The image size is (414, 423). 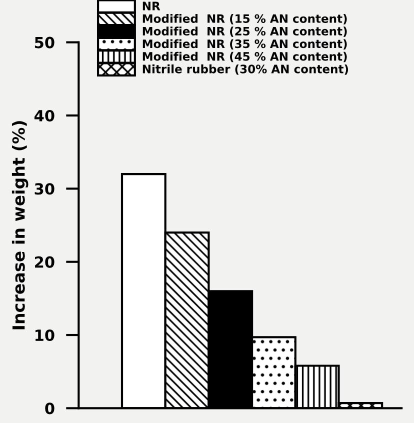 What do you see at coordinates (49, 408) in the screenshot?
I see `y-tick-label: 0` at bounding box center [49, 408].